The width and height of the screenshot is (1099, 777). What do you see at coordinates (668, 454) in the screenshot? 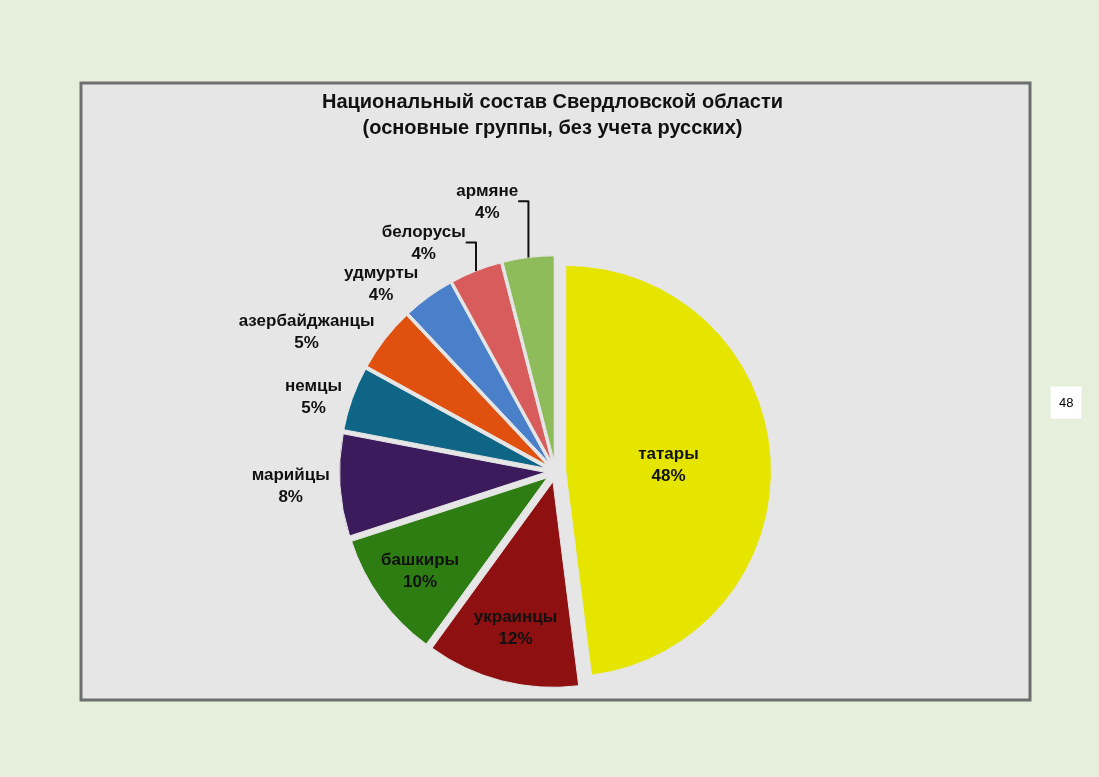
I see `slice-label: татары` at bounding box center [668, 454].